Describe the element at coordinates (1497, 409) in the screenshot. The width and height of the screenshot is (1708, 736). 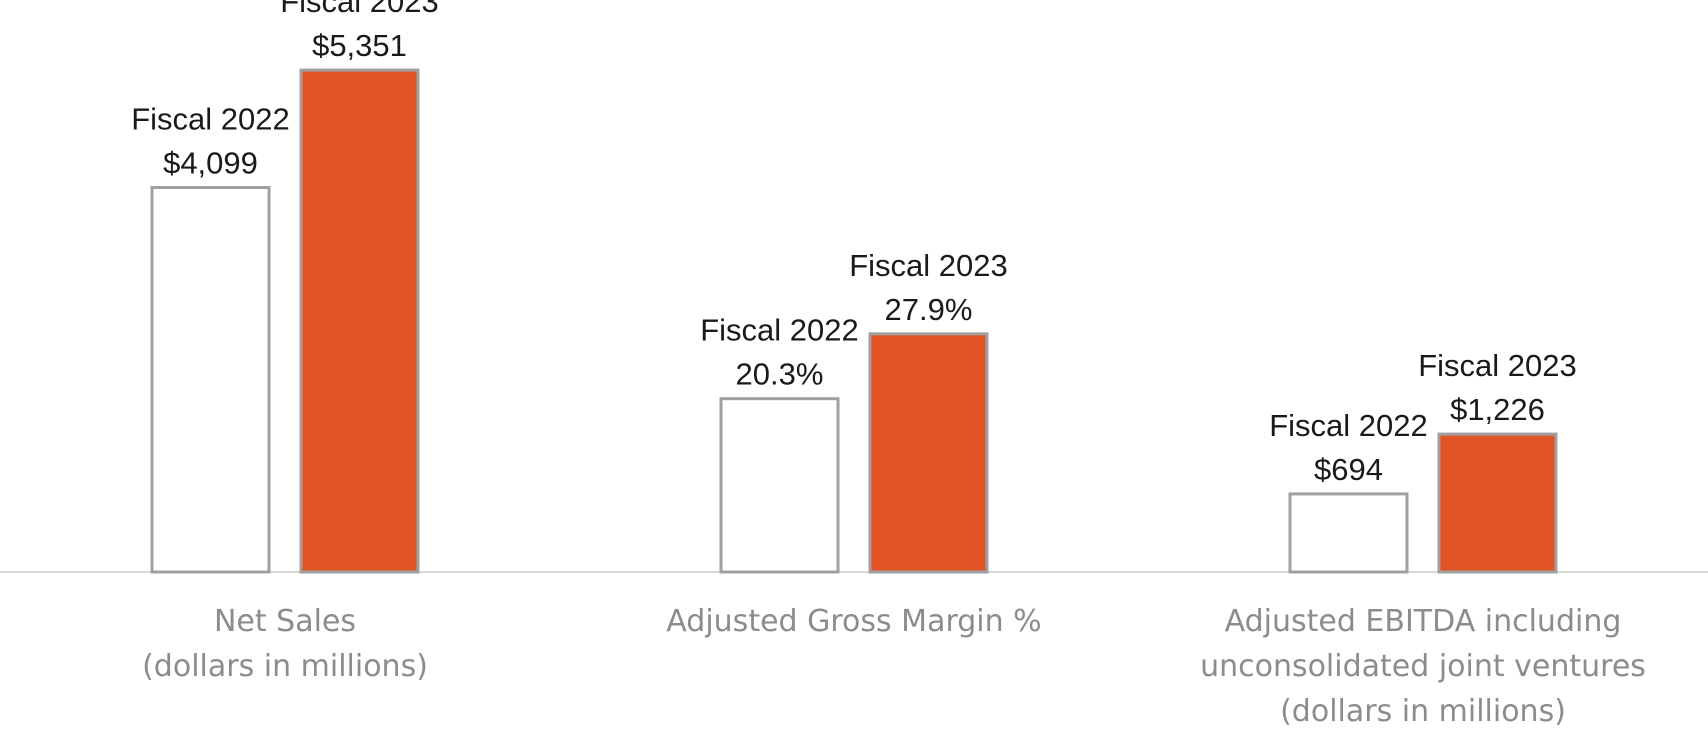
I see `bar-value-label: $1,226` at that location.